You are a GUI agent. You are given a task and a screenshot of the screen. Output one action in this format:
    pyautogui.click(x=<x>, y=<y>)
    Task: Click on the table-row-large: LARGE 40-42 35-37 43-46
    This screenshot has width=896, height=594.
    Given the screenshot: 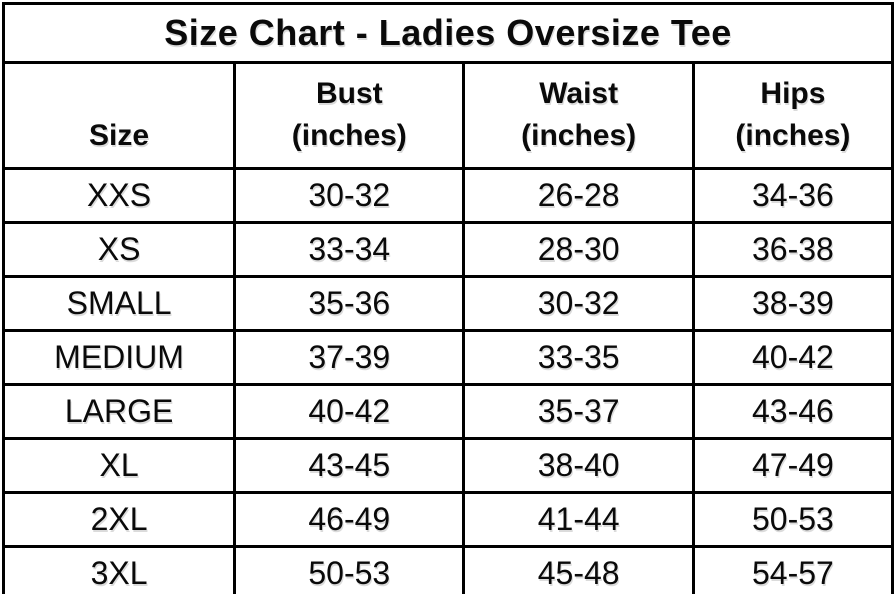 What is the action you would take?
    pyautogui.click(x=448, y=411)
    